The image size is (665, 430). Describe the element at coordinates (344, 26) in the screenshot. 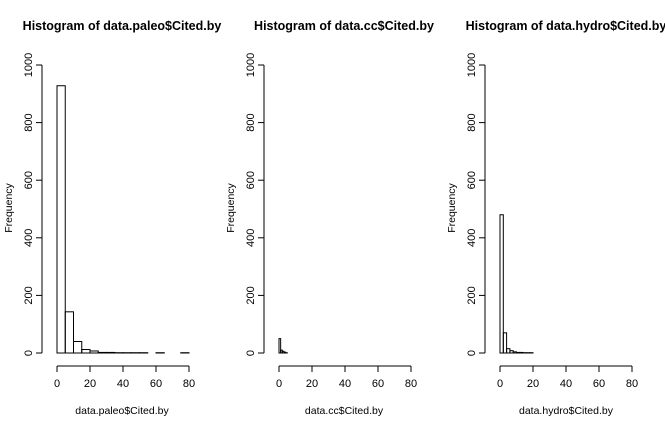

I see `chart-title: Histogram of data.cc$Cited.by` at that location.